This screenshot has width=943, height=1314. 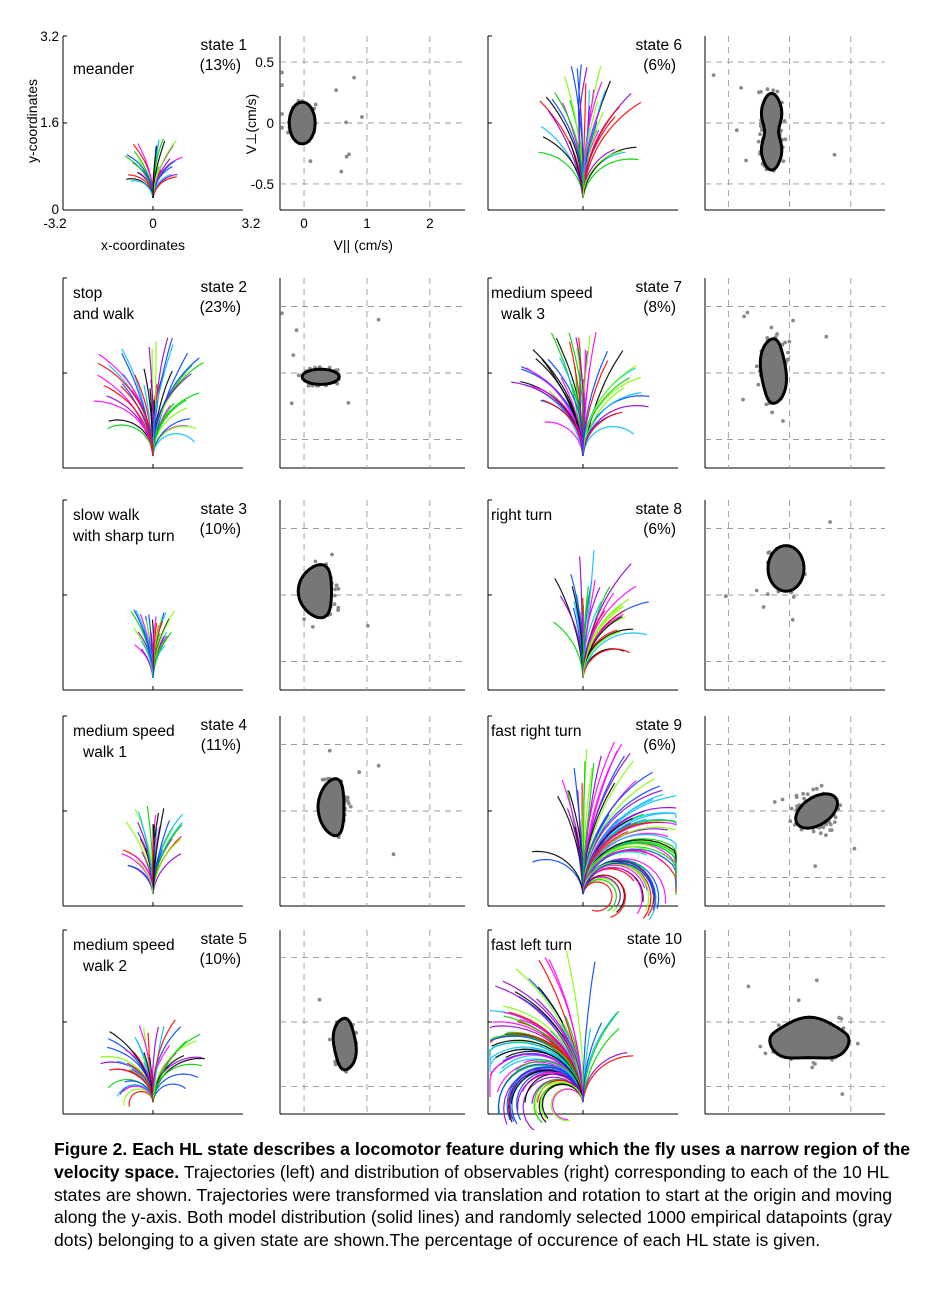 What do you see at coordinates (251, 124) in the screenshot?
I see `y-axis-label: V⊥(cm/s)` at bounding box center [251, 124].